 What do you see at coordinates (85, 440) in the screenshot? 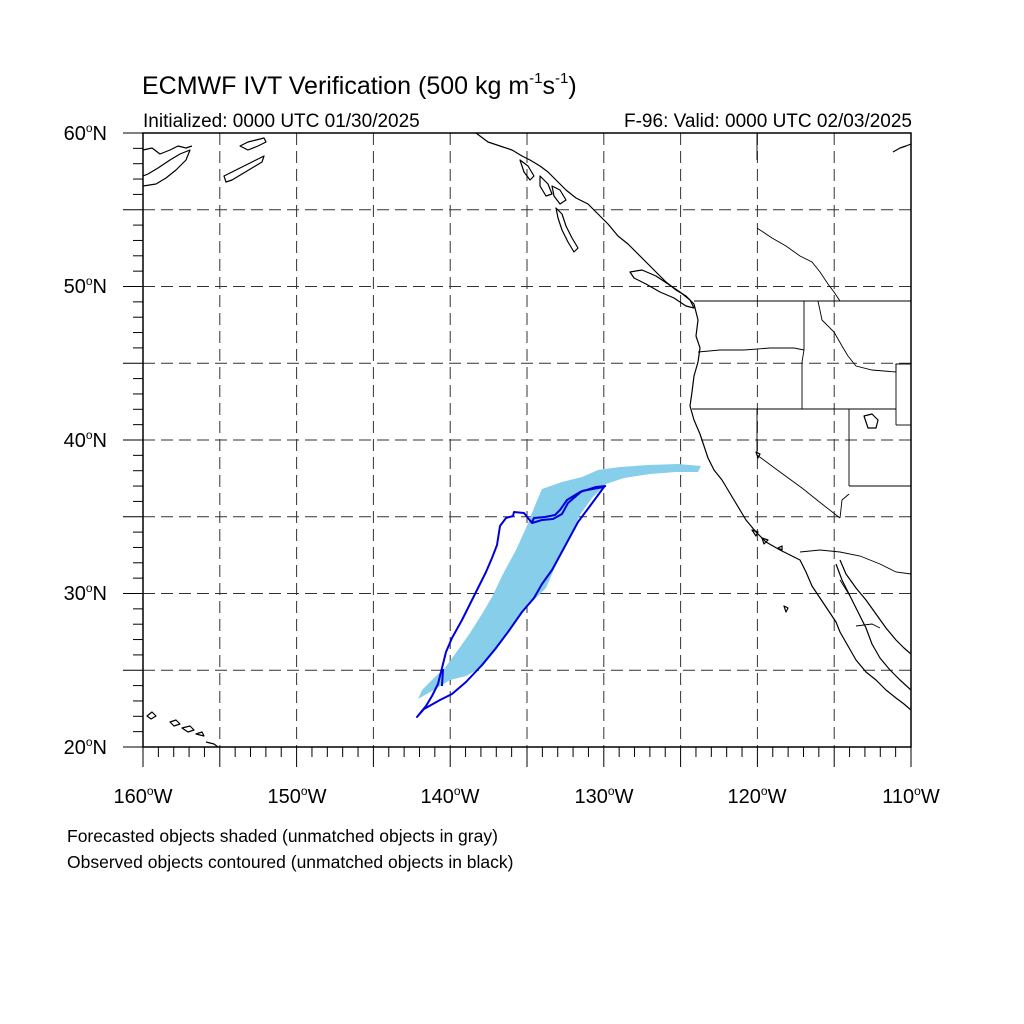
I see `lat-label-40: 40oN` at bounding box center [85, 440].